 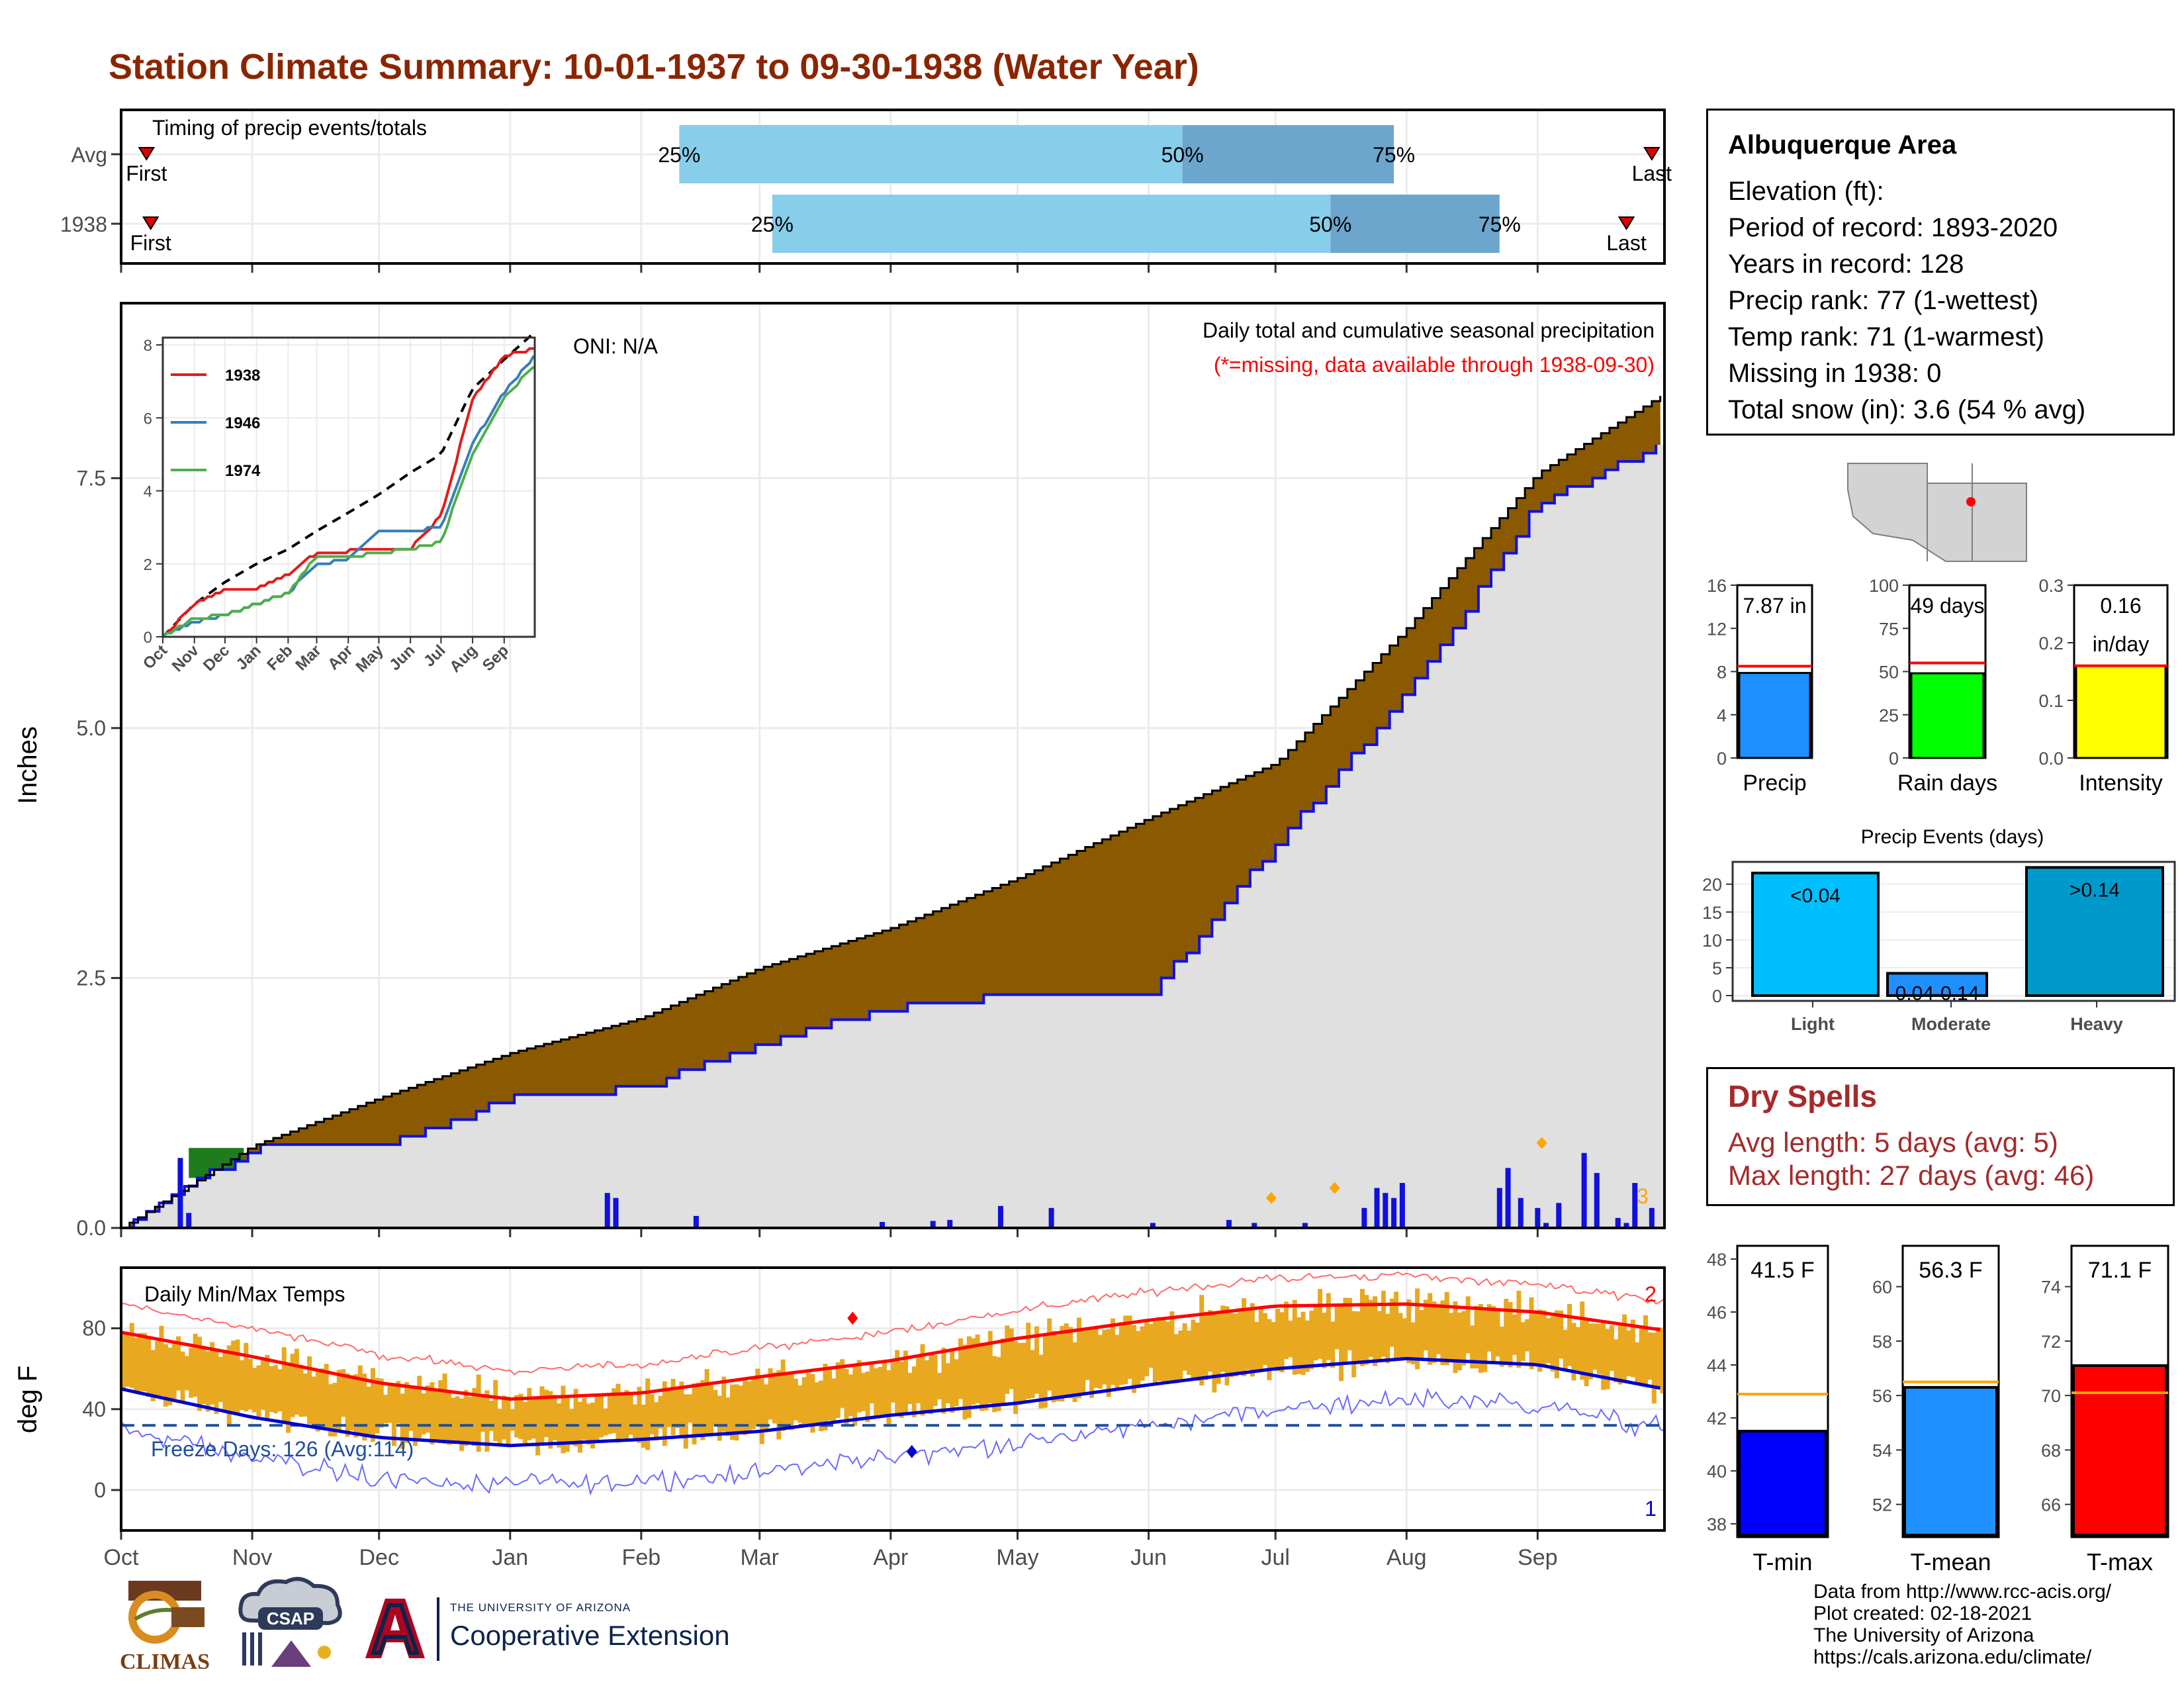 What do you see at coordinates (242, 376) in the screenshot?
I see `inset-legend-label: 1938` at bounding box center [242, 376].